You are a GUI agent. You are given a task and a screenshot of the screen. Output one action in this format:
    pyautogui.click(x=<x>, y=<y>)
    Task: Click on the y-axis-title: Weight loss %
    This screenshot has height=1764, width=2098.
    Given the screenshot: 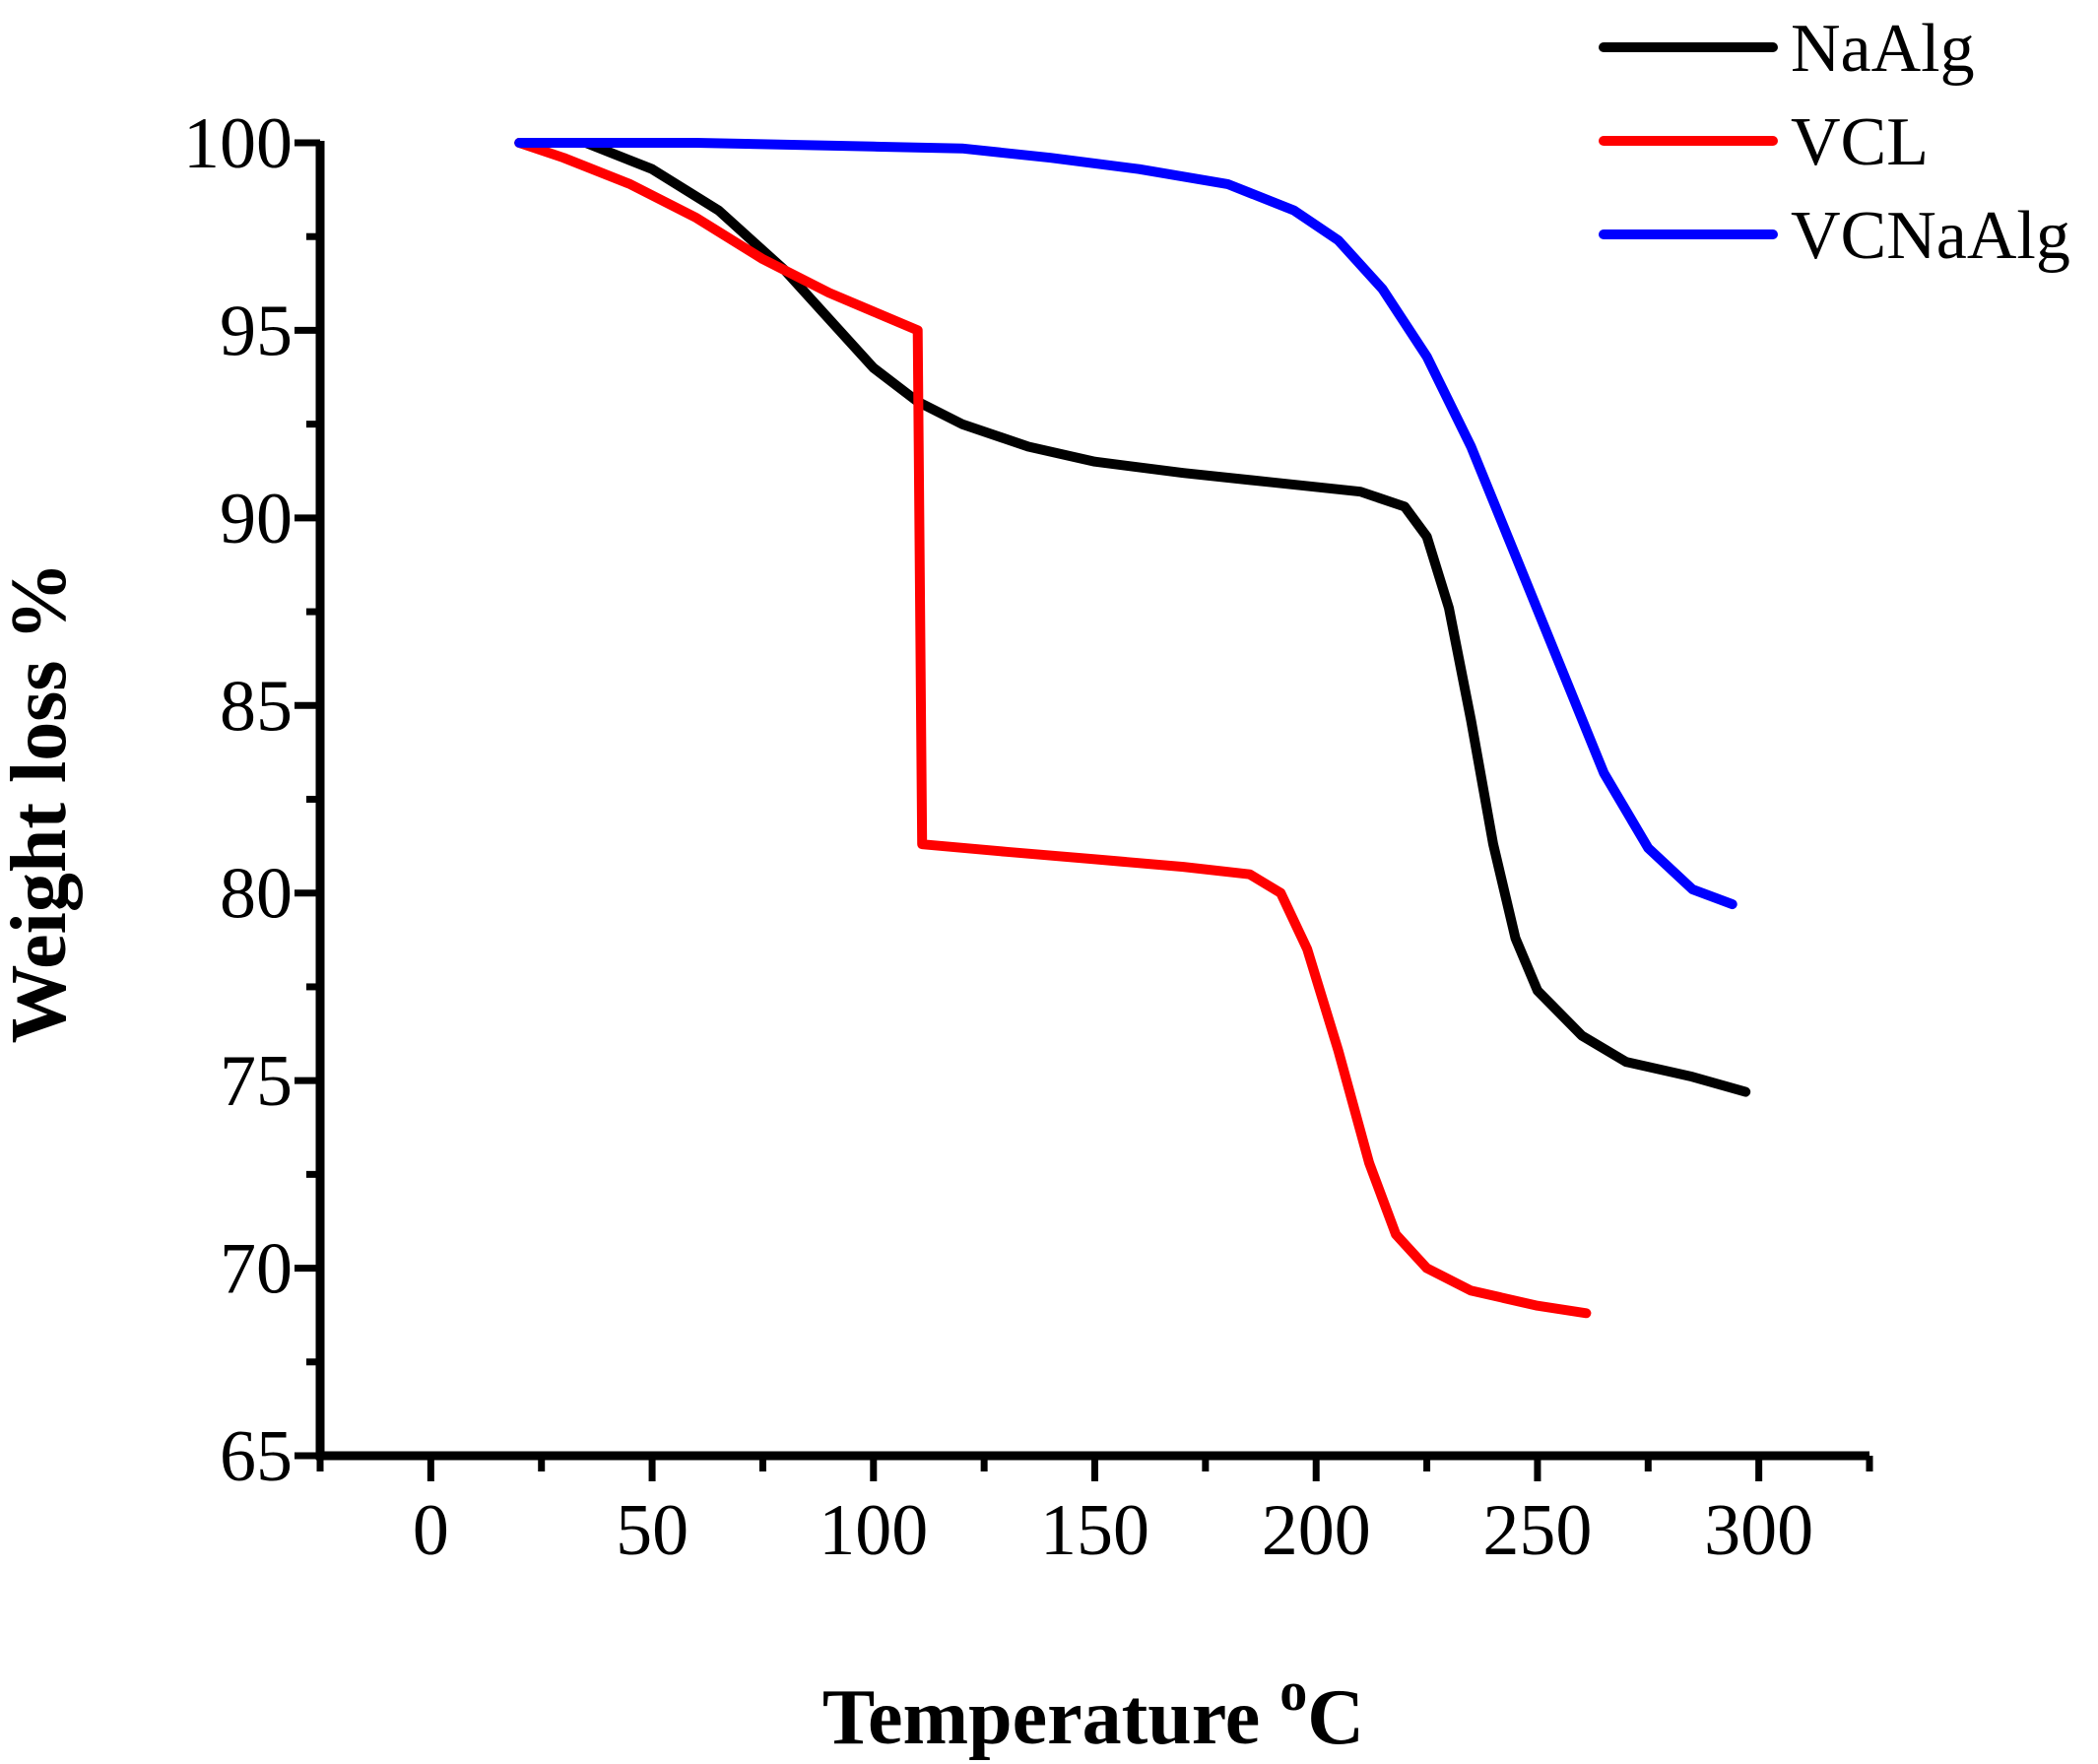 What is the action you would take?
    pyautogui.click(x=41, y=803)
    